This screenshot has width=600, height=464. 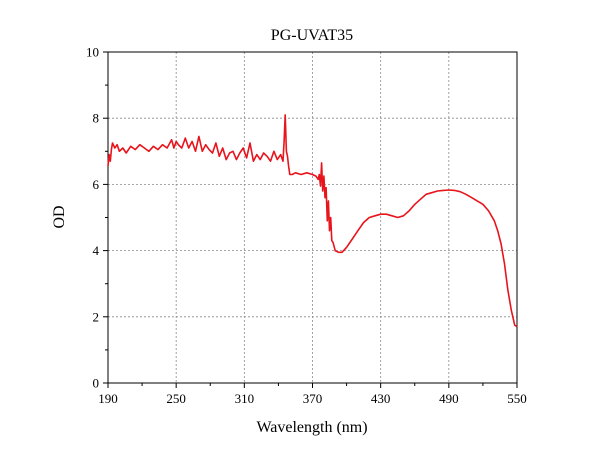 What do you see at coordinates (108, 398) in the screenshot?
I see `x-tick-label: 190` at bounding box center [108, 398].